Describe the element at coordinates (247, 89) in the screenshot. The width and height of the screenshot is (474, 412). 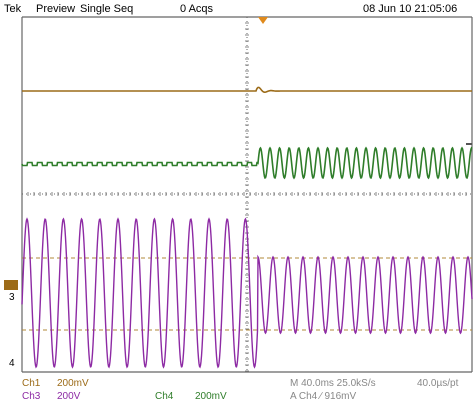
I see `ch1-waveform` at that location.